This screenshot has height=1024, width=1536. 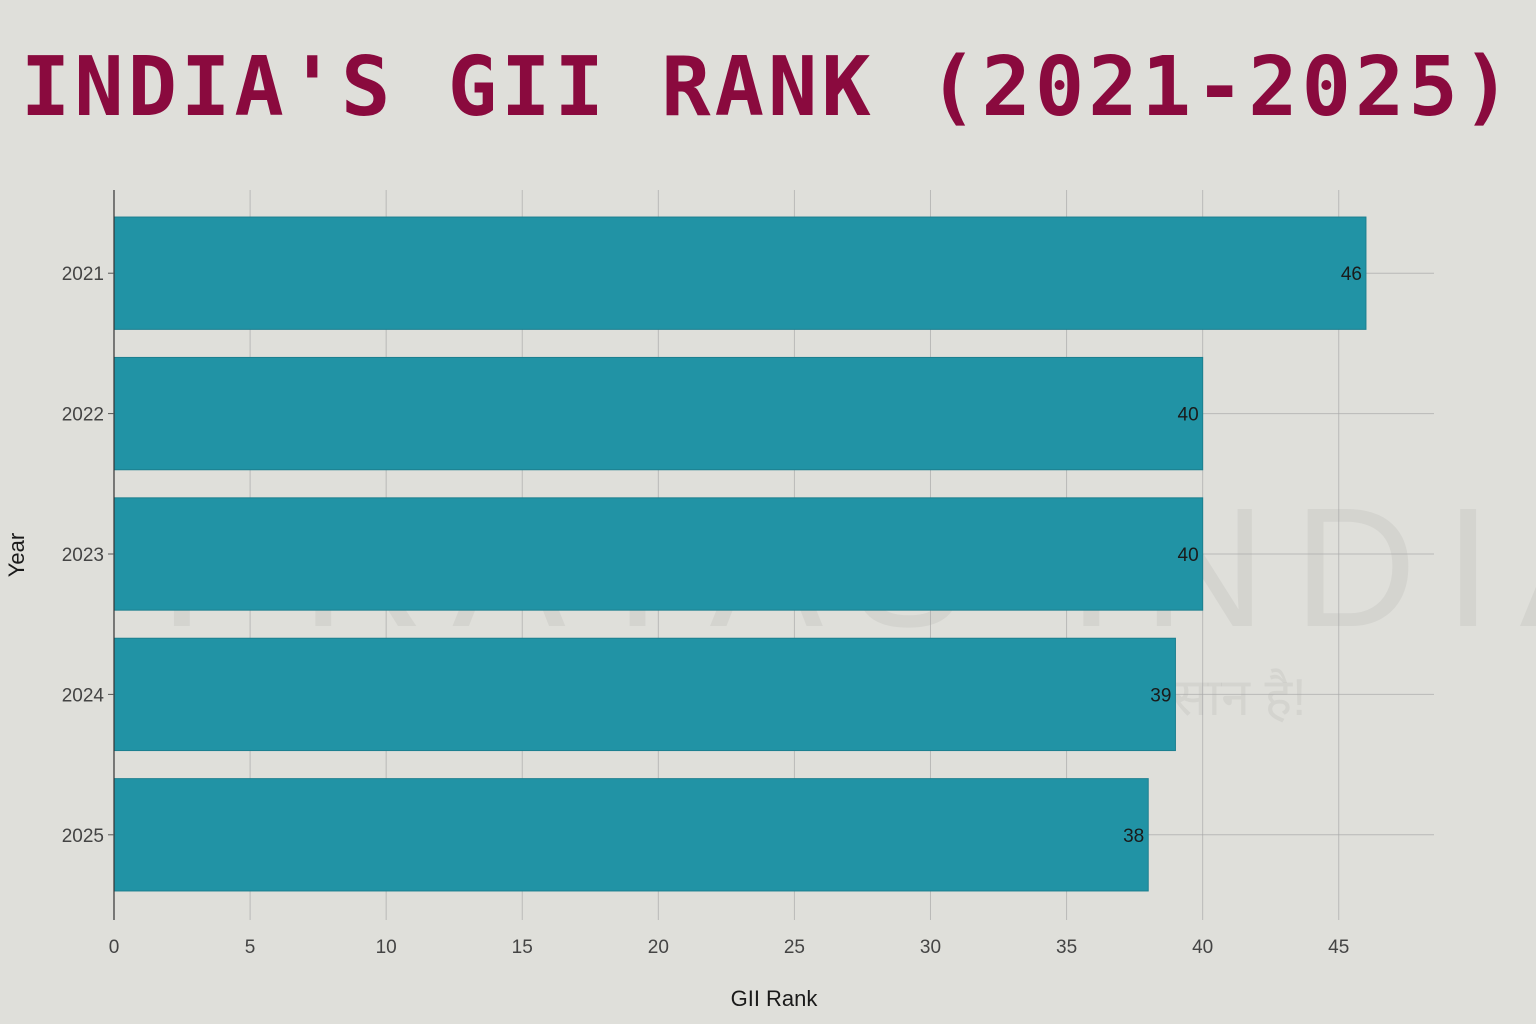 What do you see at coordinates (83, 836) in the screenshot?
I see `y-tick-label-2025: 2025` at bounding box center [83, 836].